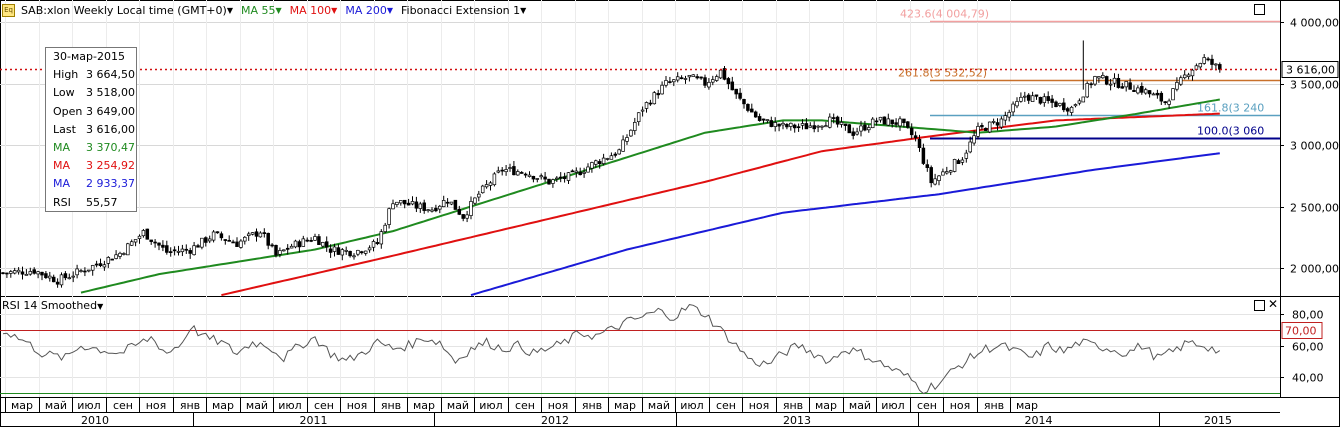 This screenshot has width=1340, height=427. I want to click on month-label: ноя, so click(558, 405).